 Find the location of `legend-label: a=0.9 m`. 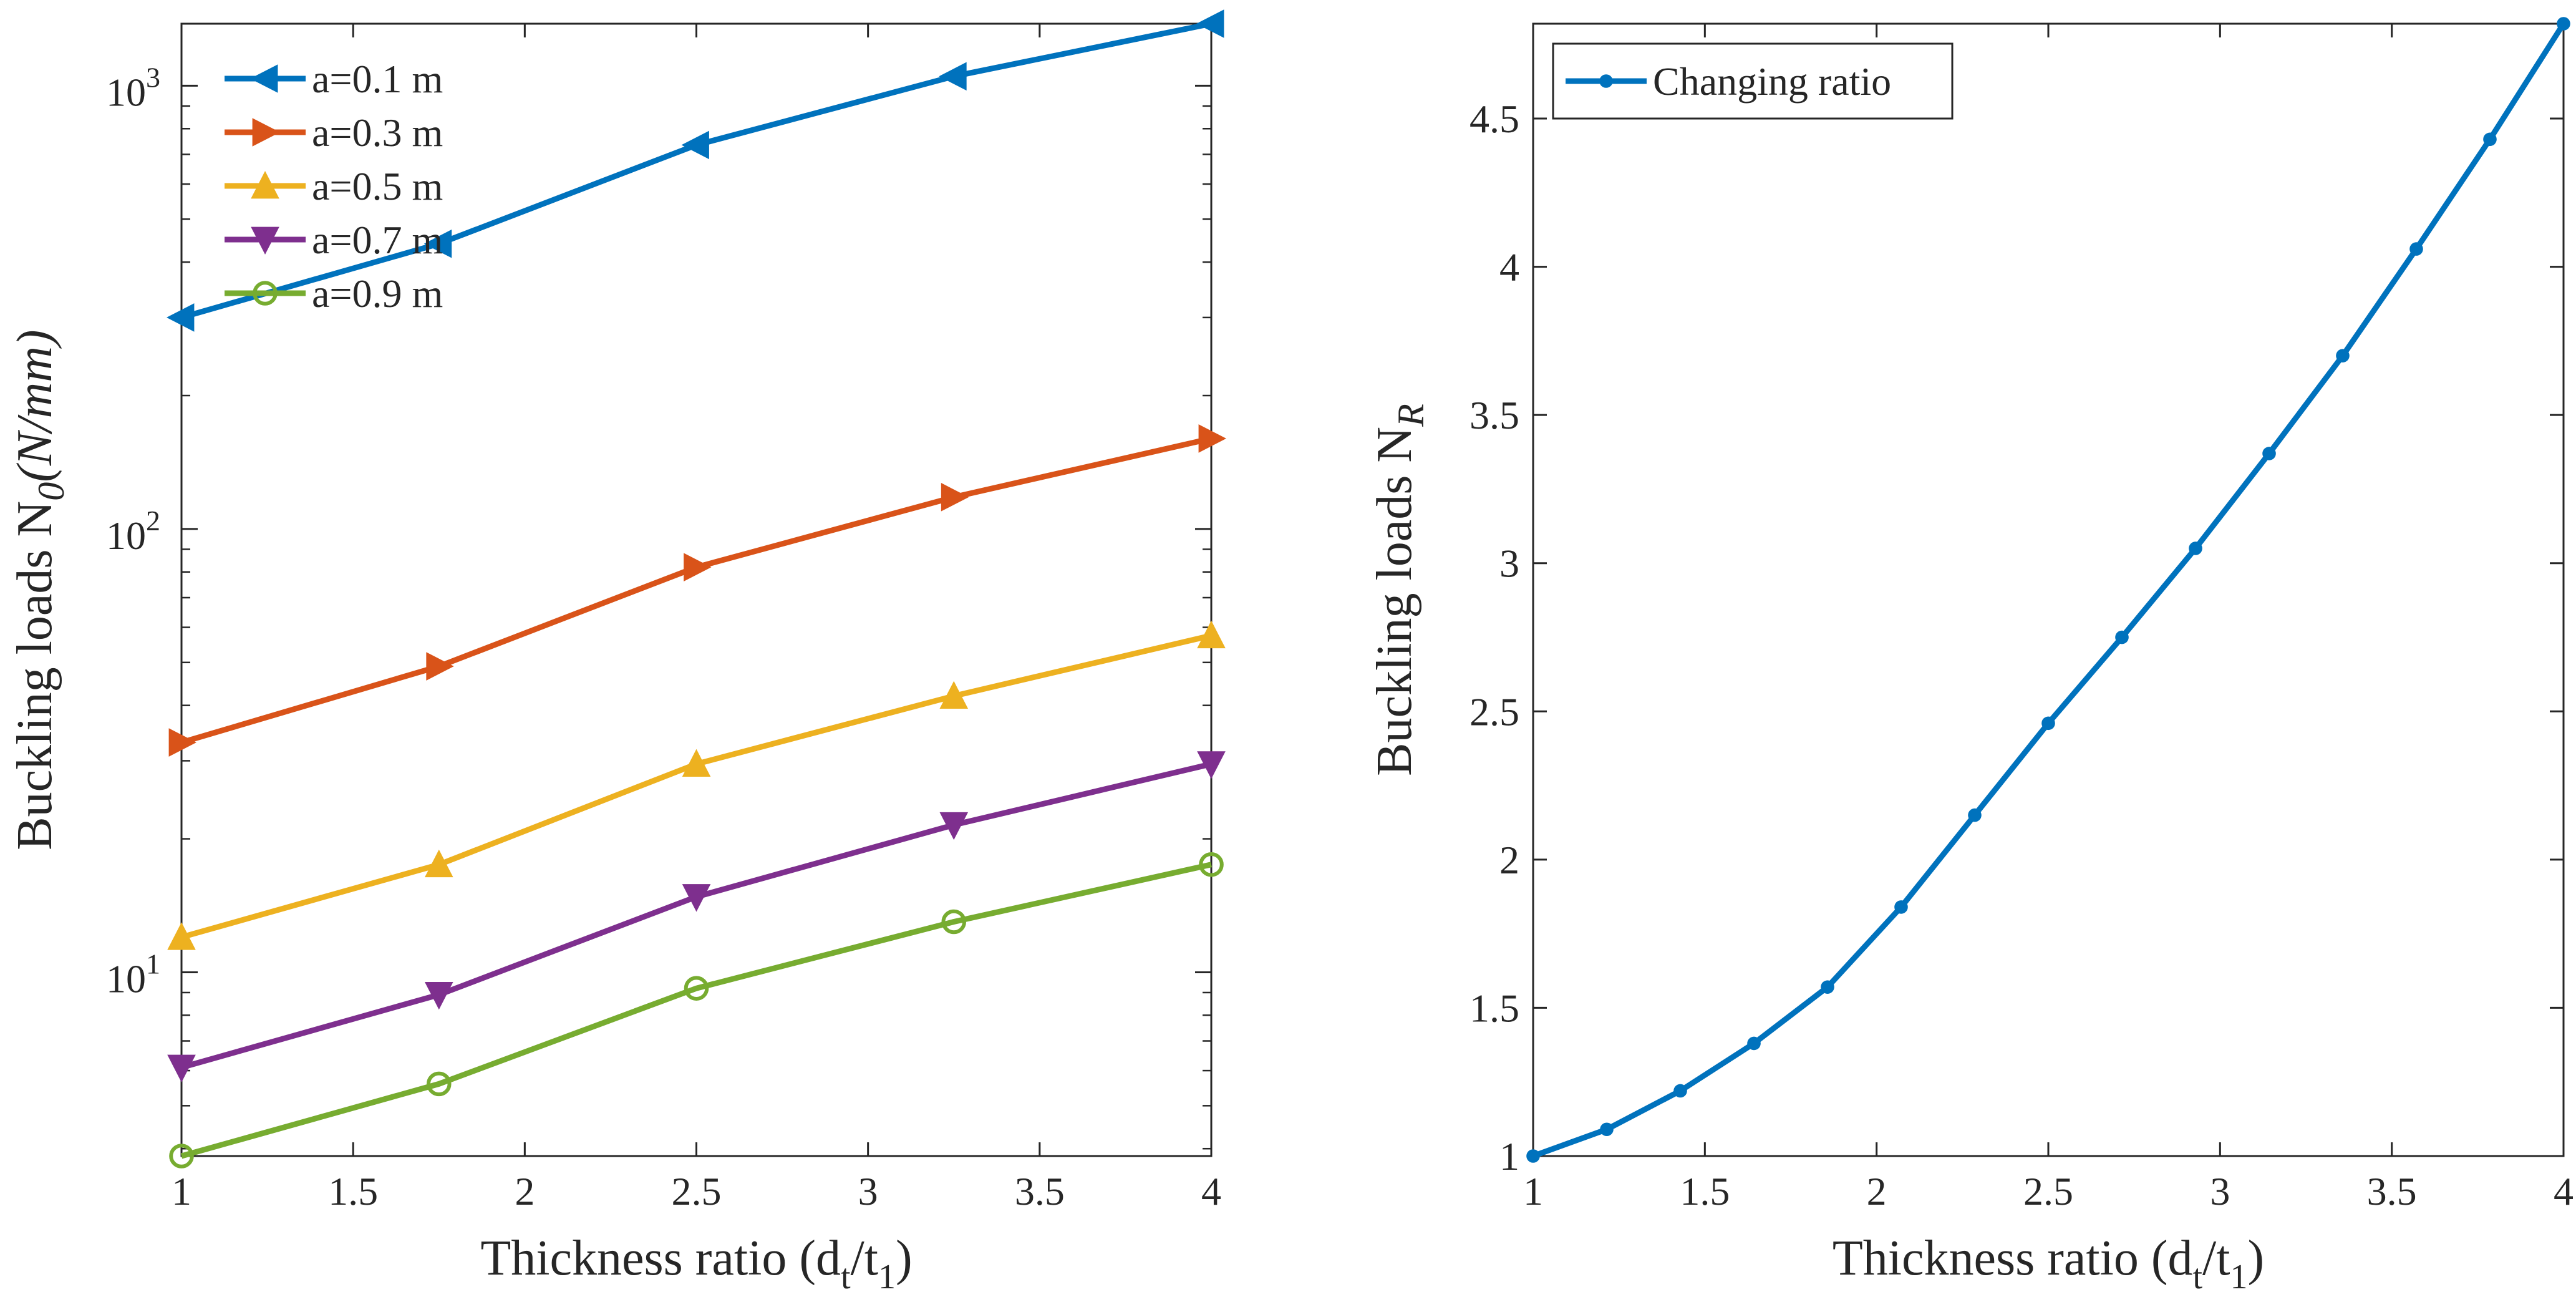

legend-label: a=0.9 m is located at coordinates (377, 293).